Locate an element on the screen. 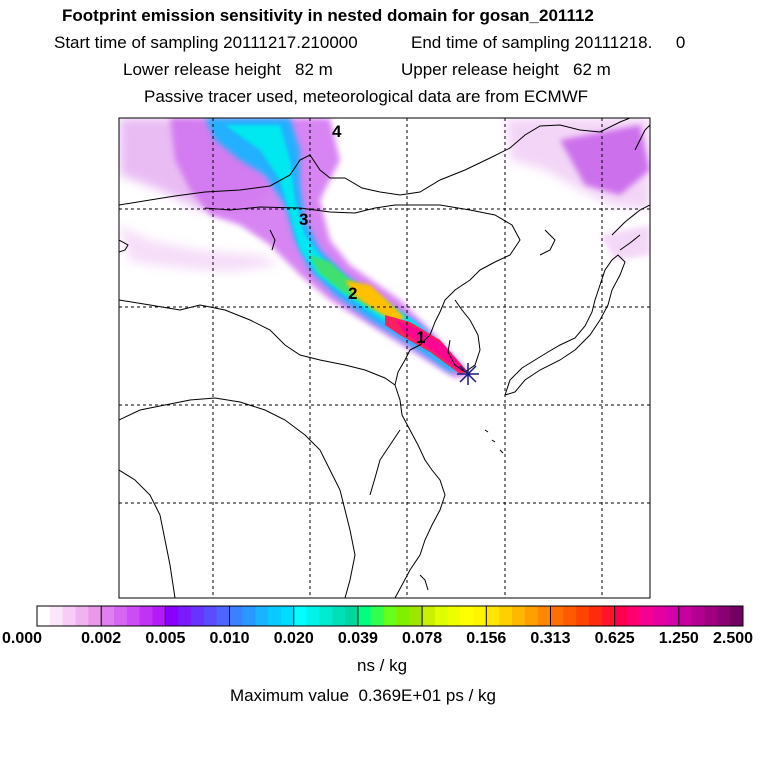  colorbar-tick-label: 0.313 is located at coordinates (550, 638).